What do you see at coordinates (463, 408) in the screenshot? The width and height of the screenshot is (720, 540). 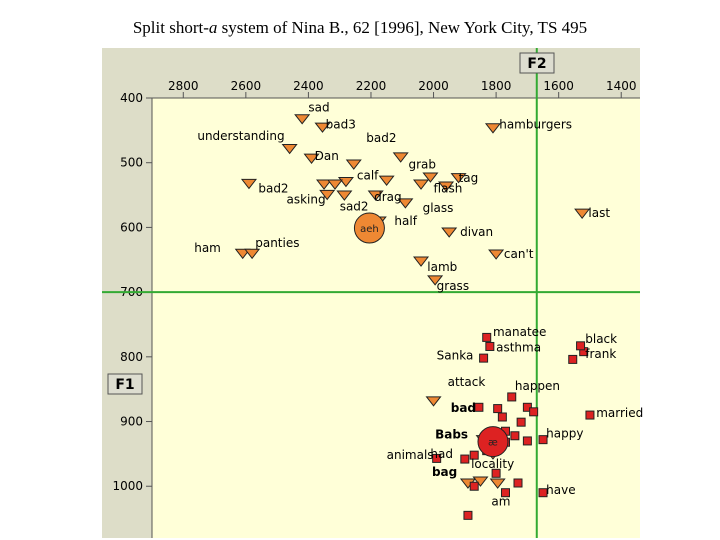 I see `word-label: bad` at bounding box center [463, 408].